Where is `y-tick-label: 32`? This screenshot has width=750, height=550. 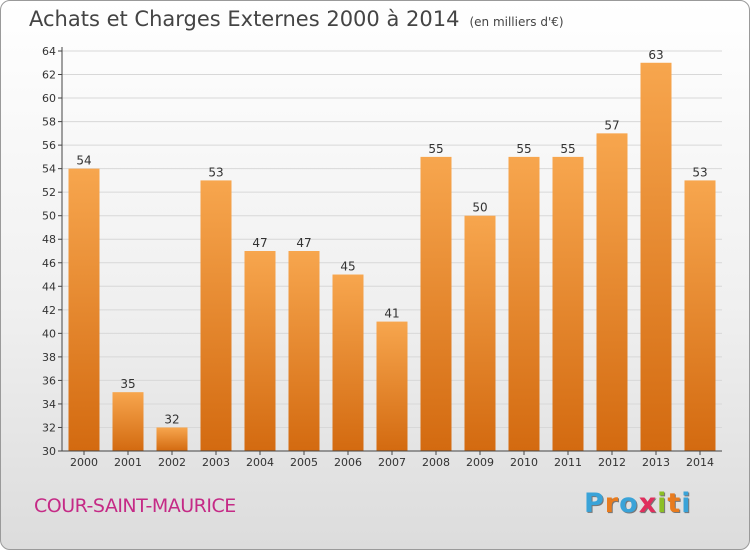
y-tick-label: 32 is located at coordinates (49, 427).